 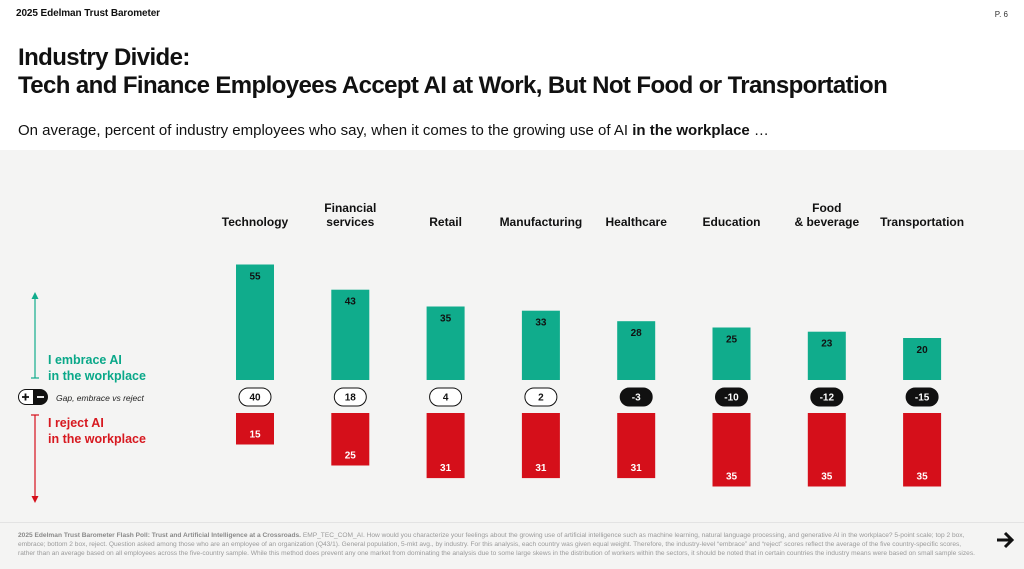 I want to click on gap-value-label: 2, so click(x=541, y=398).